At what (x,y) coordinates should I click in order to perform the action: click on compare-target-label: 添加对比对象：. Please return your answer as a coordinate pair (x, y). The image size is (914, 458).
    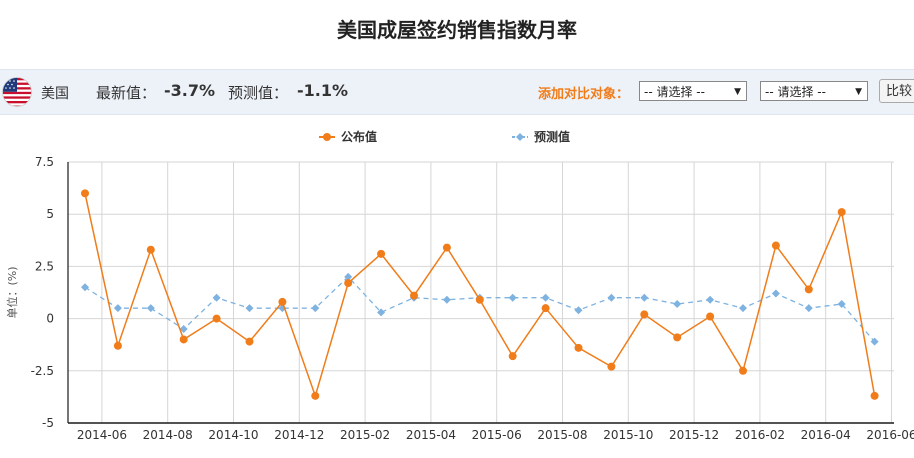
    Looking at the image, I should click on (584, 94).